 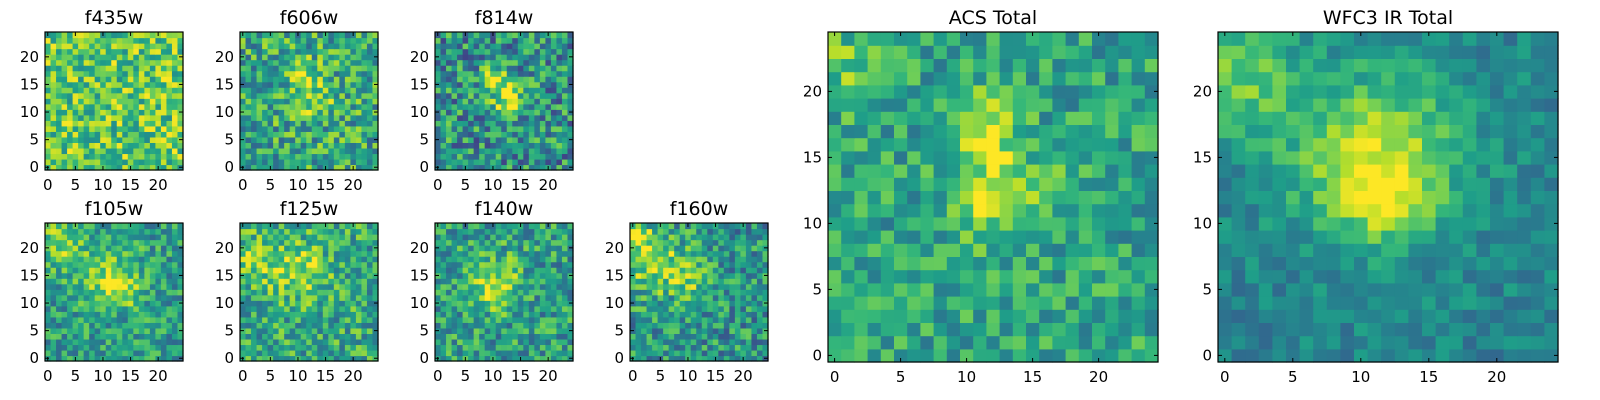 What do you see at coordinates (743, 376) in the screenshot?
I see `x-tick-label: 20` at bounding box center [743, 376].